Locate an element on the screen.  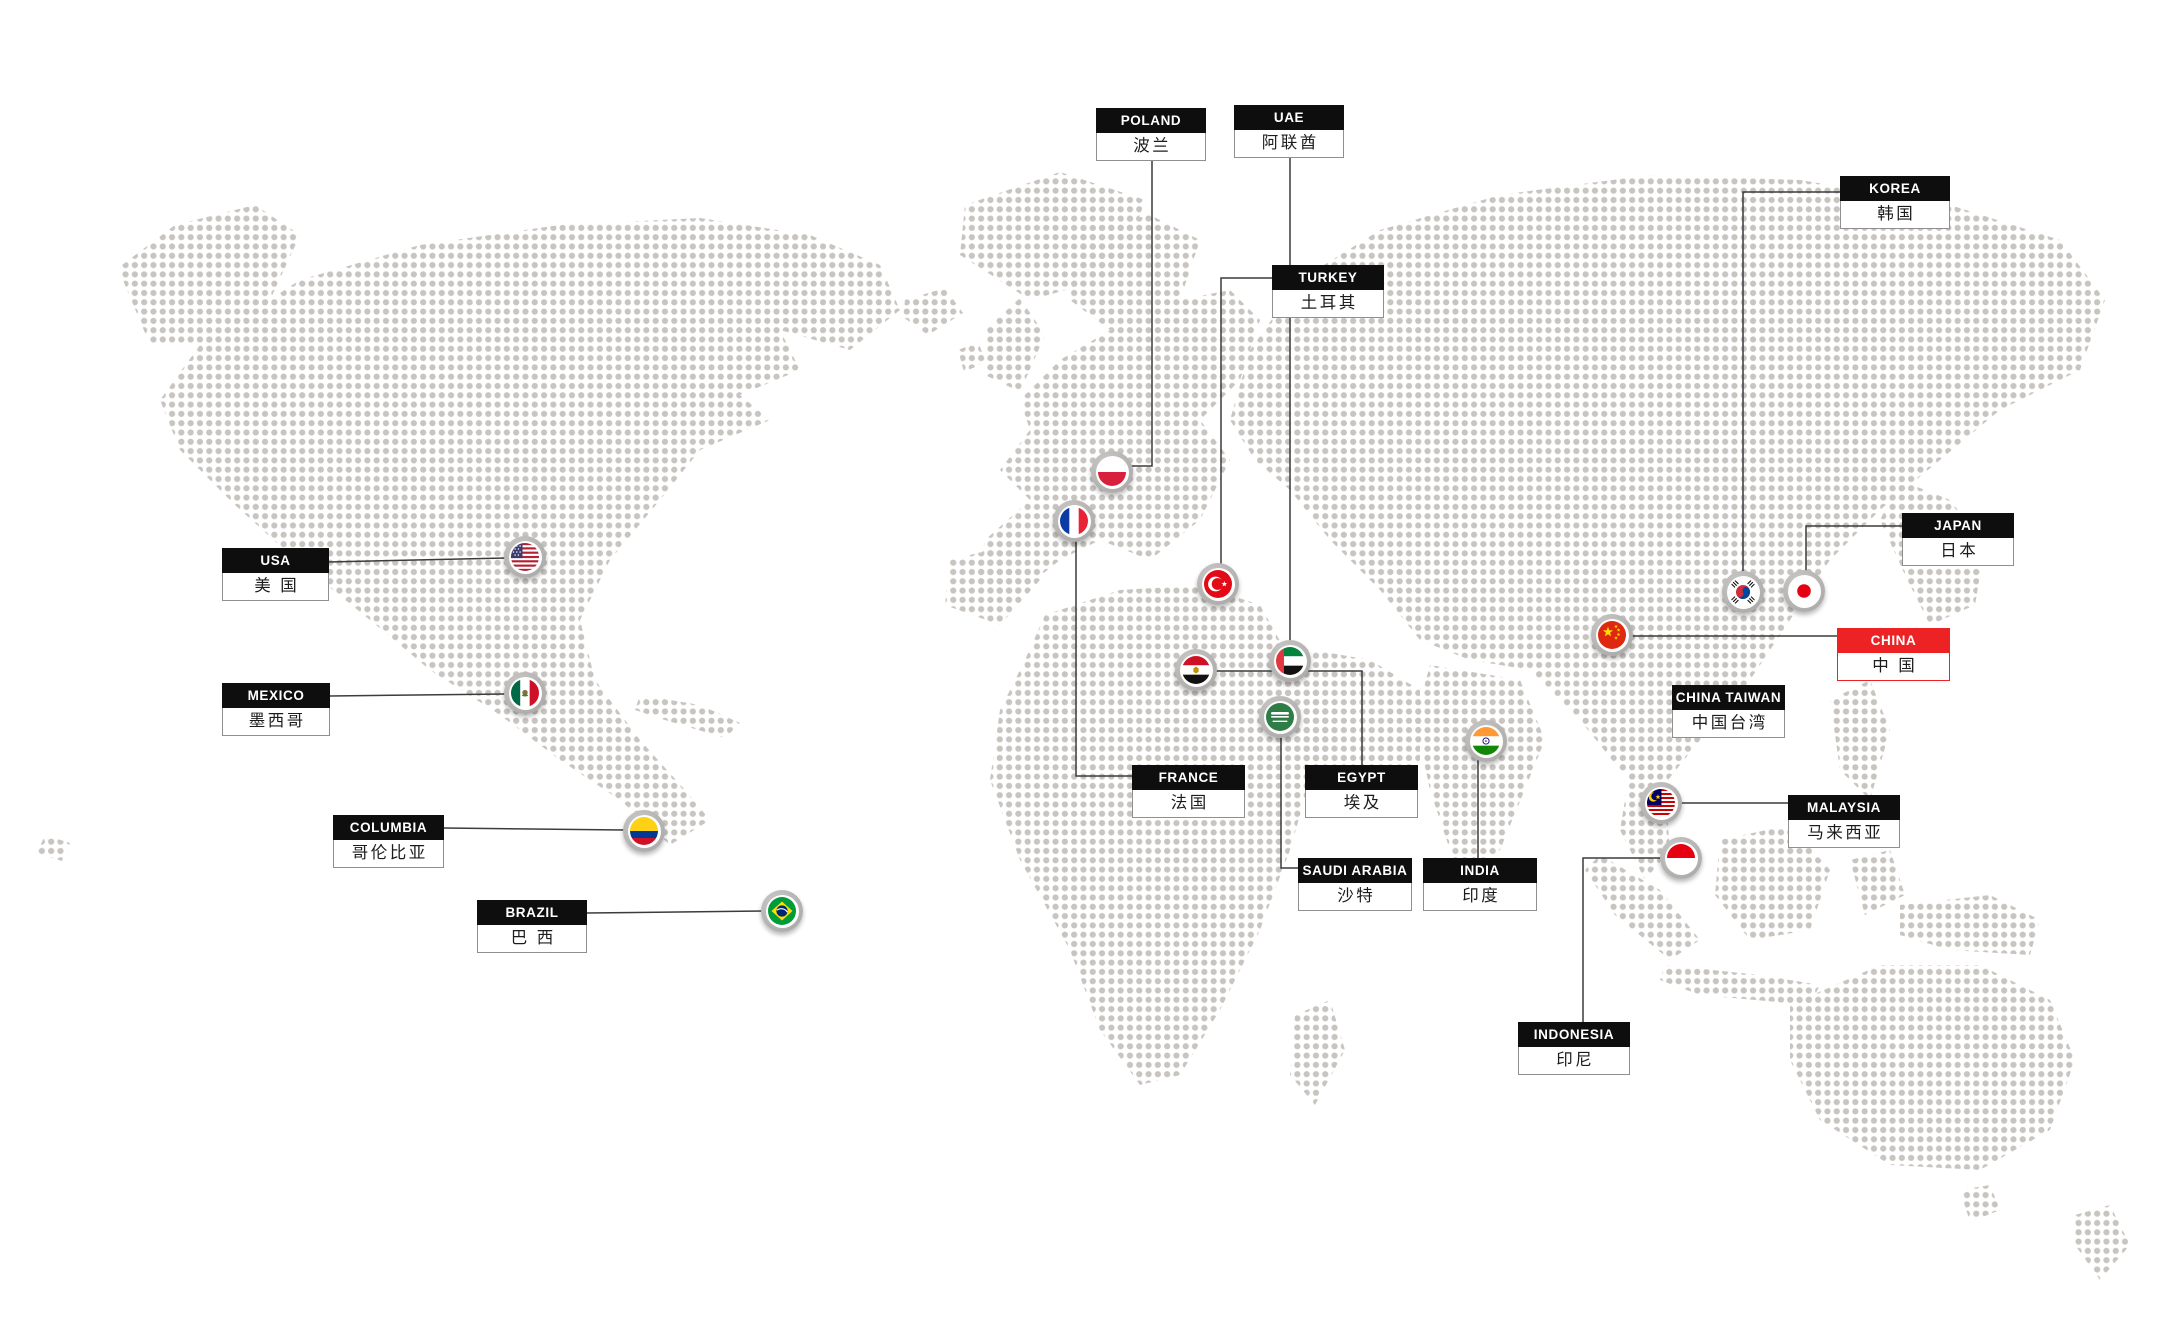
connector-line-korea is located at coordinates (1791, 382).